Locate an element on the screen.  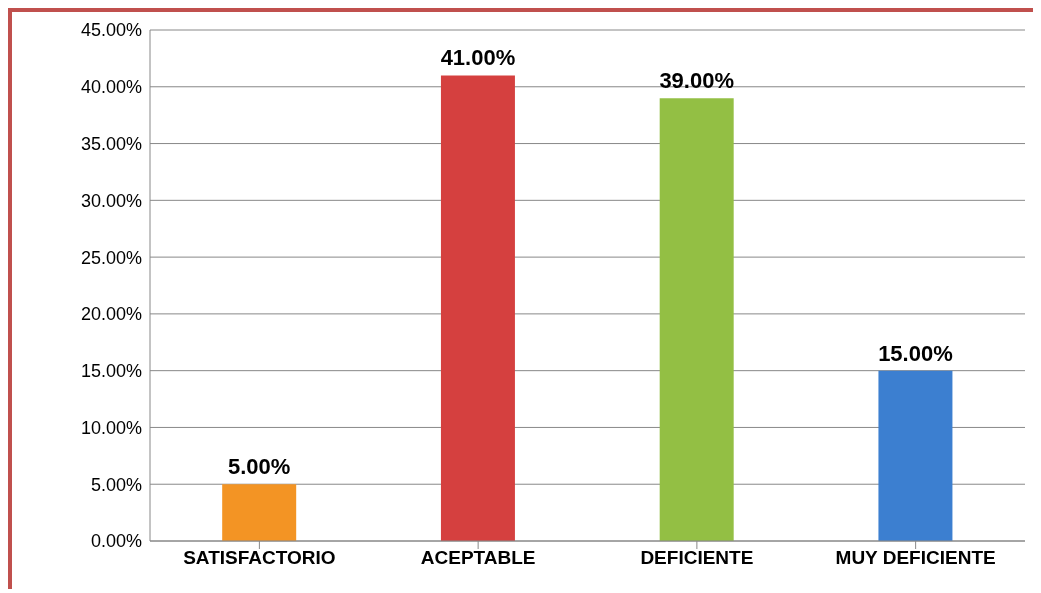
data-label: 39.00% is located at coordinates (696, 81).